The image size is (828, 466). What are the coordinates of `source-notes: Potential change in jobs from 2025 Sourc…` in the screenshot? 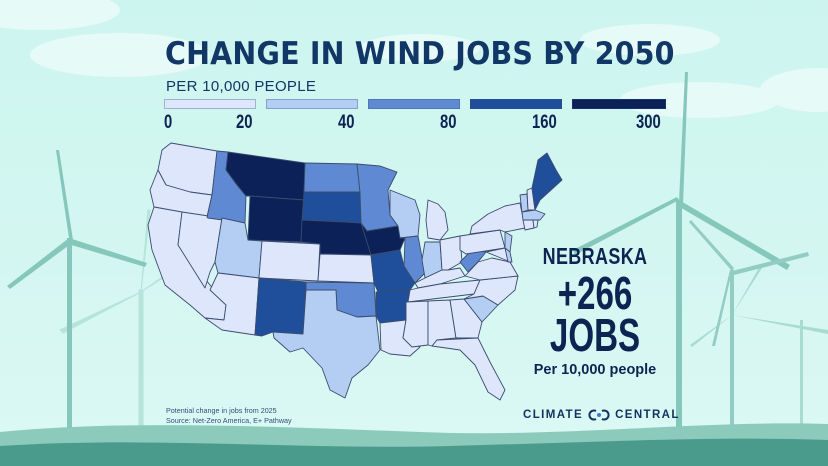 It's located at (229, 416).